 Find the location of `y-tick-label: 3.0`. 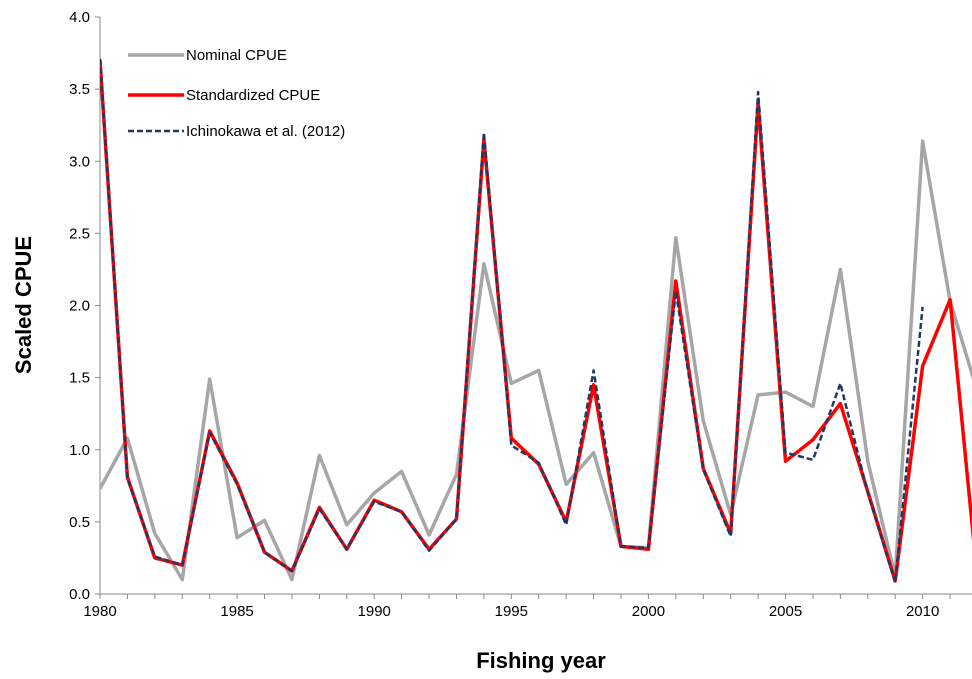

y-tick-label: 3.0 is located at coordinates (79, 161).